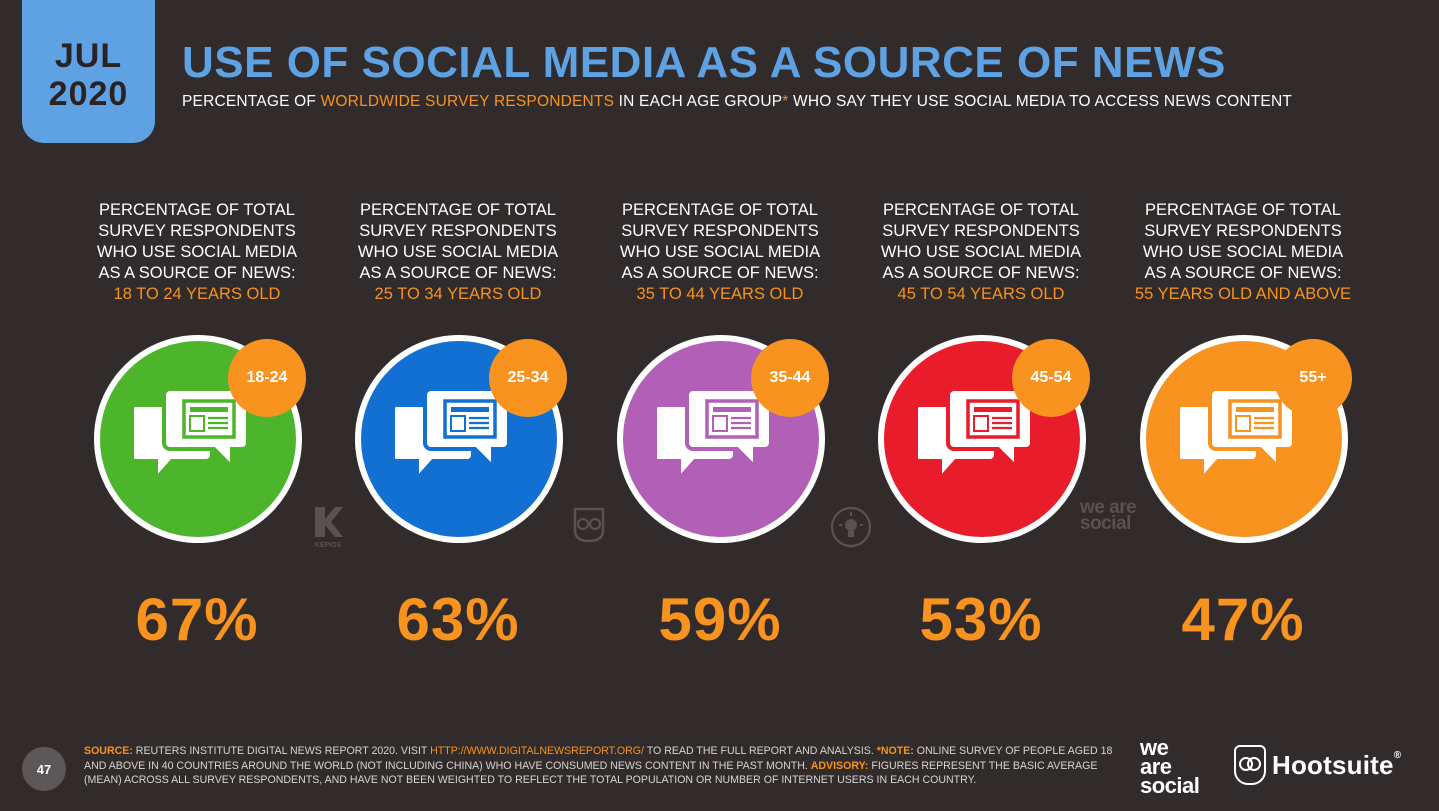 The image size is (1439, 811). I want to click on hootsuite-mini-logo, so click(589, 526).